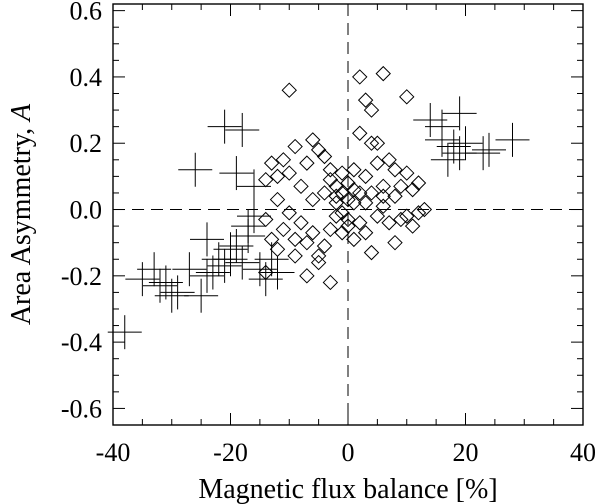 This screenshot has width=600, height=504. I want to click on y-tick-label: 0.6, so click(86, 13).